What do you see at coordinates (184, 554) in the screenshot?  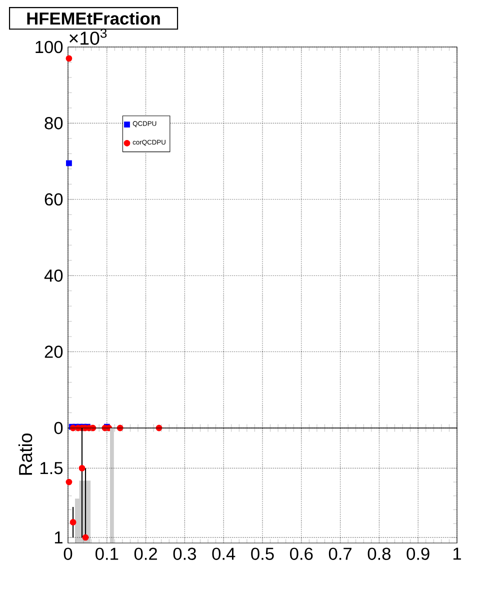 I see `x-tick-label: 0.3` at bounding box center [184, 554].